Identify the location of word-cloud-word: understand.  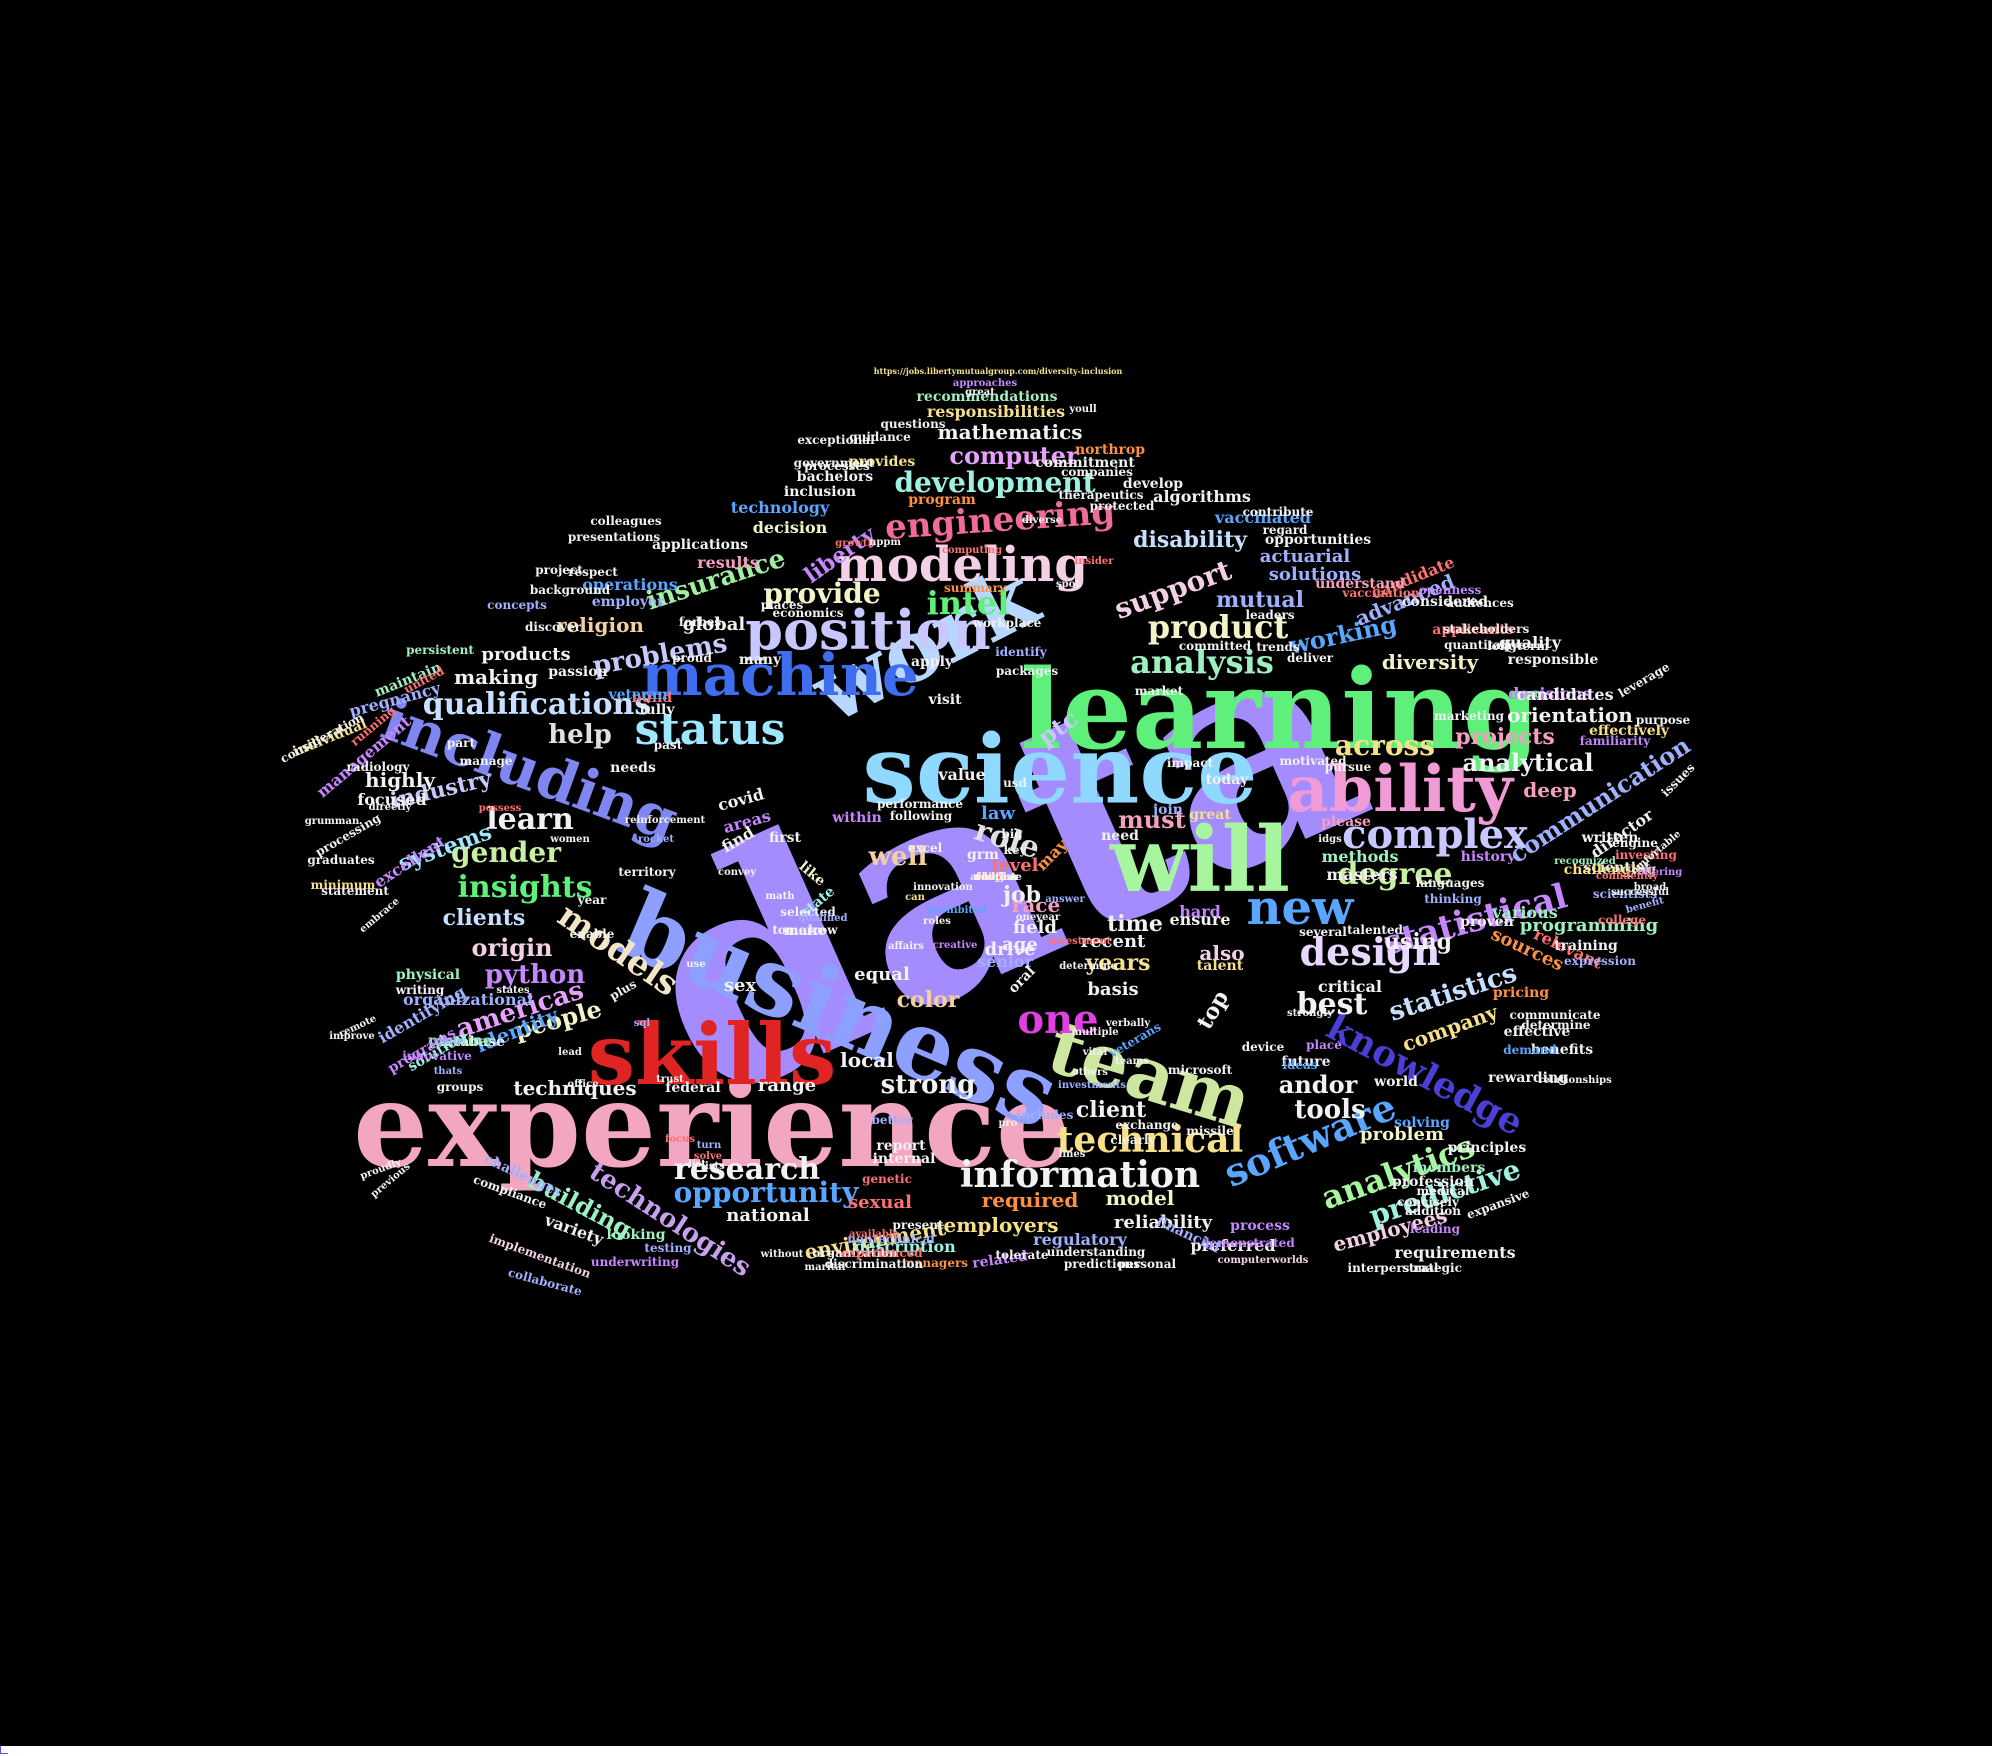
(1360, 584).